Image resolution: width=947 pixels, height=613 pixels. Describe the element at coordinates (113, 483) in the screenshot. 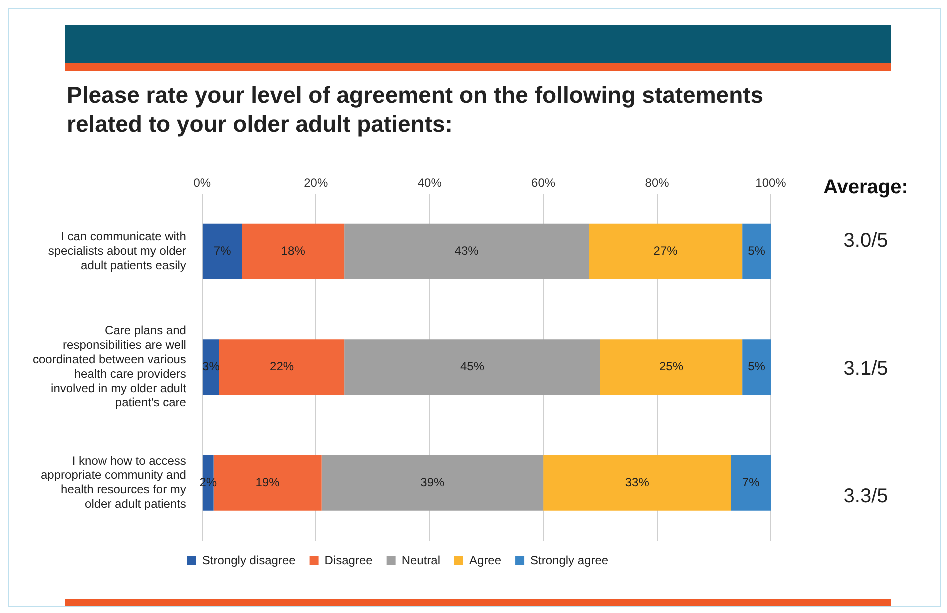

I see `y-tick-label: I know how to access appropriate community and health resources for my older adult patients` at that location.